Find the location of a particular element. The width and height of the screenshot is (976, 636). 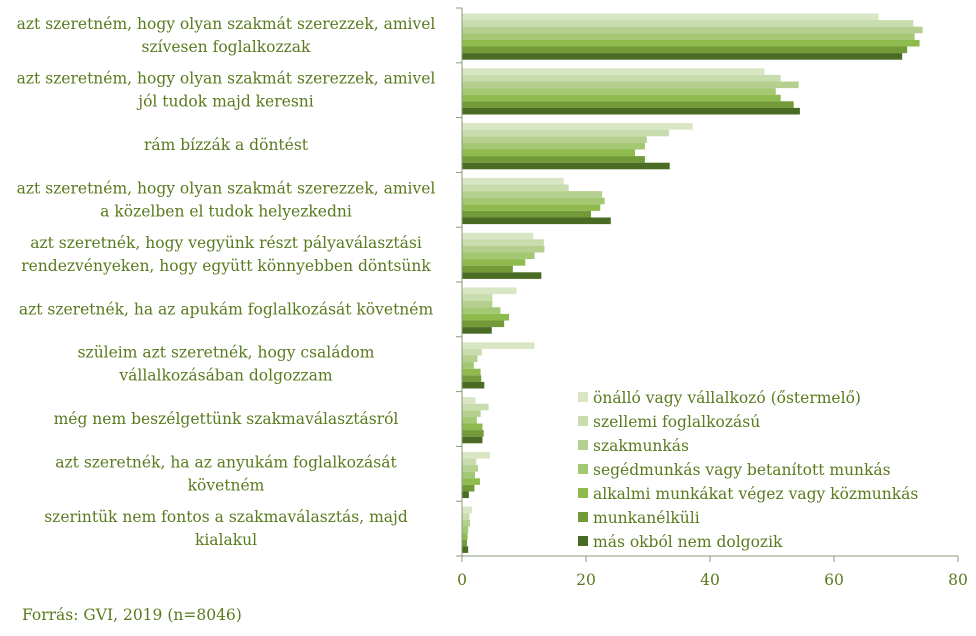

category-label: követném is located at coordinates (226, 485).